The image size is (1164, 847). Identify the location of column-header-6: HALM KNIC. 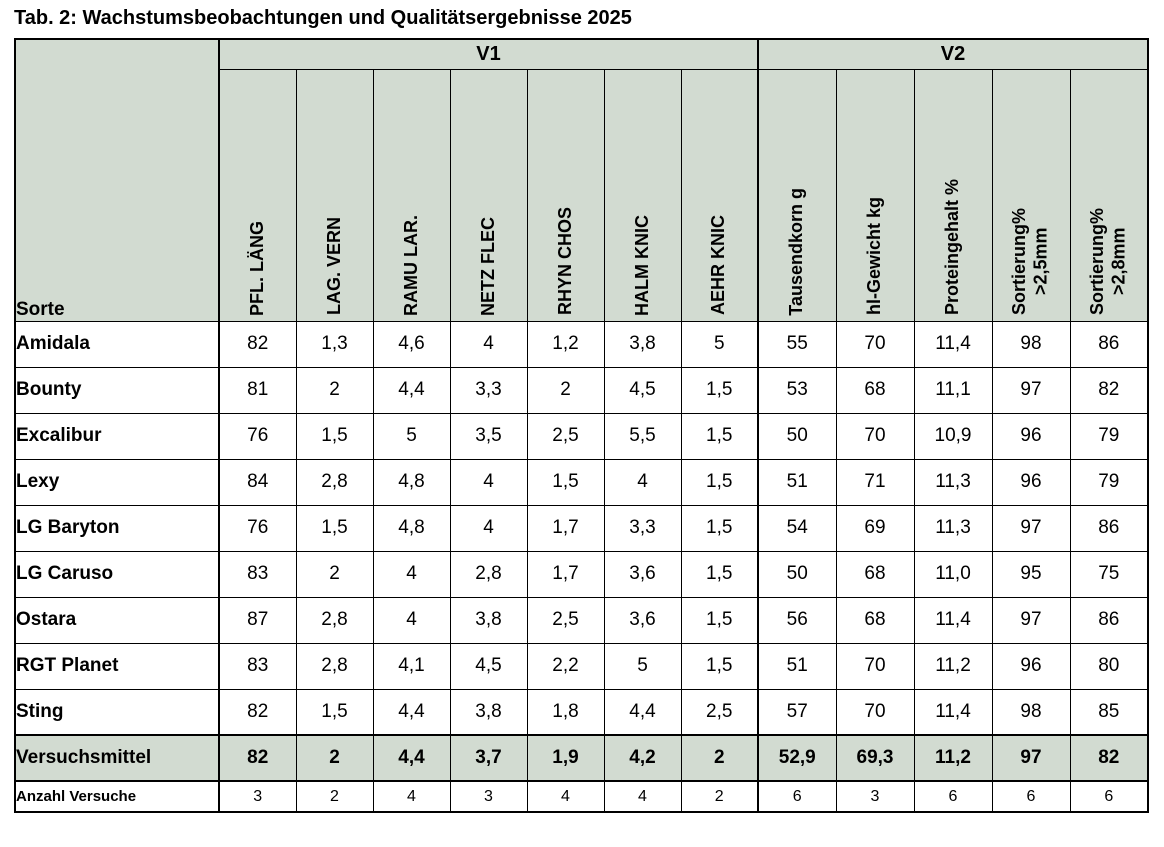
(642, 195).